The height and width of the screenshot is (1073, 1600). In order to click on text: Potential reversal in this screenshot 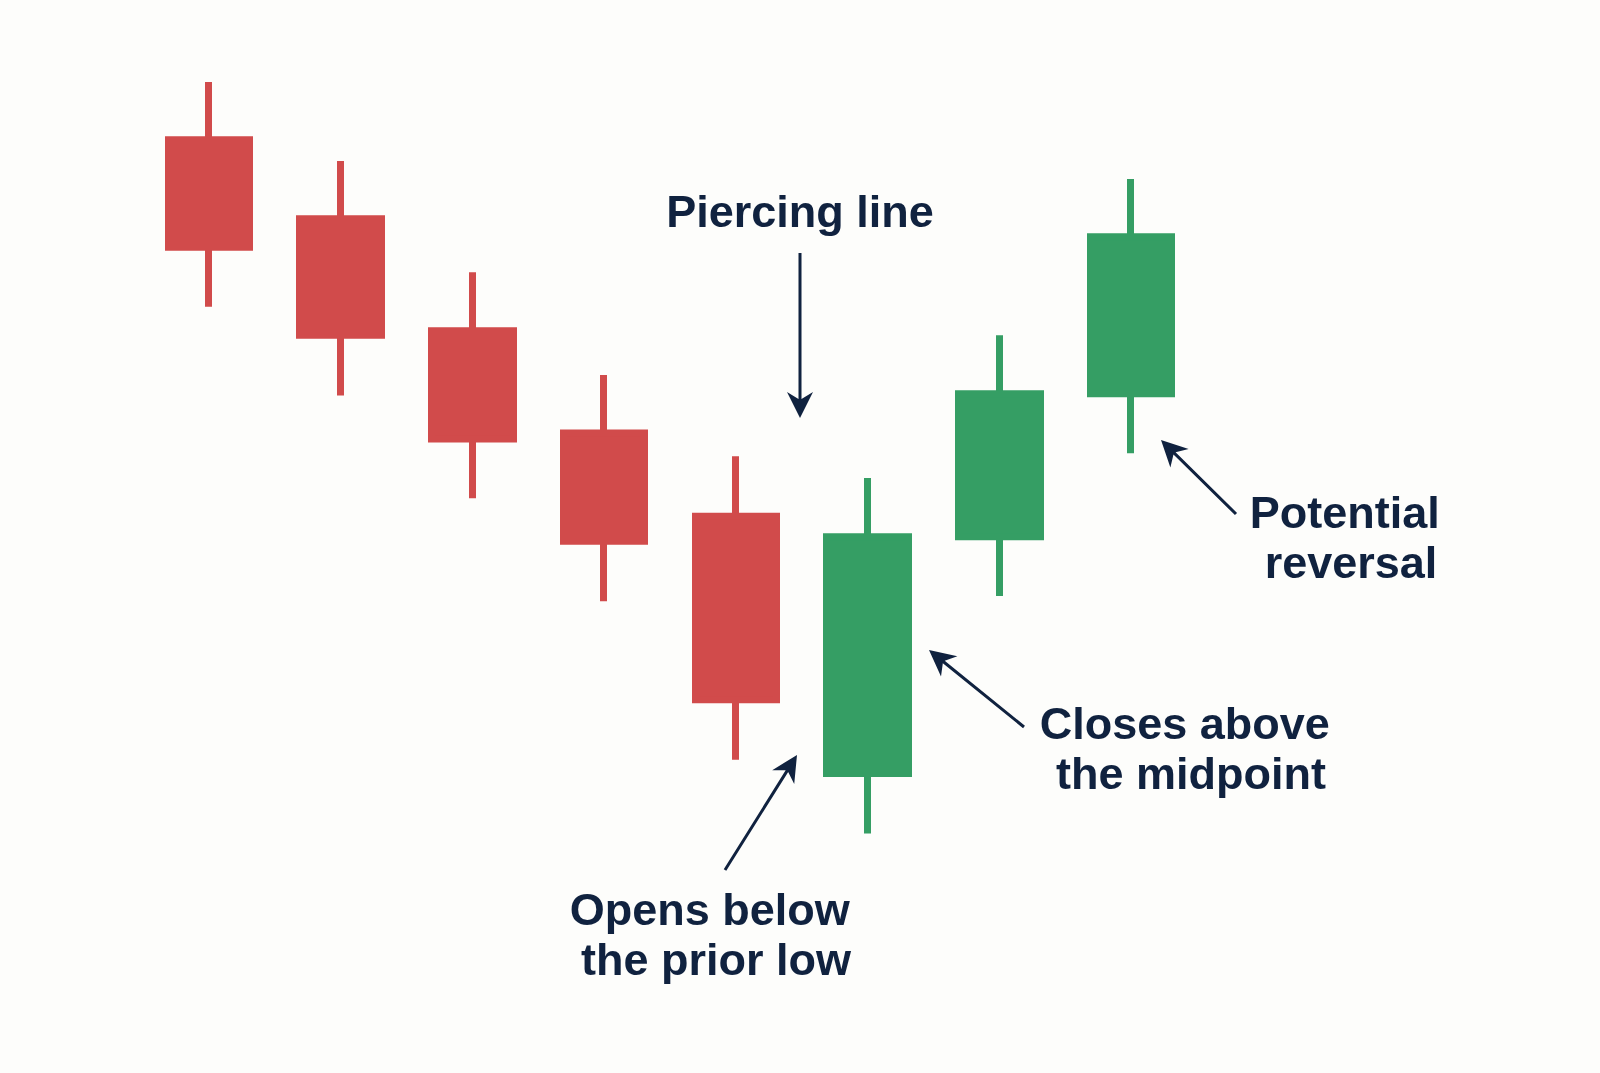, I will do `click(1351, 537)`.